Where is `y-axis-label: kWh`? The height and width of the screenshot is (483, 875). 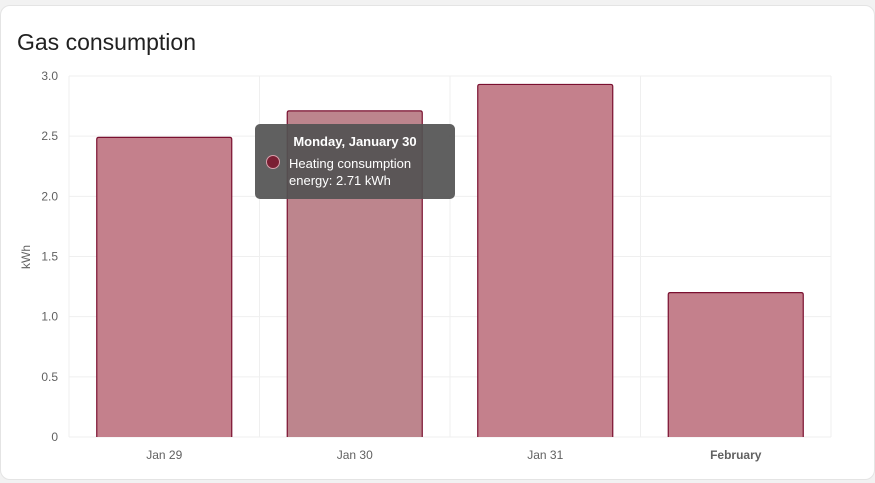 y-axis-label: kWh is located at coordinates (26, 257).